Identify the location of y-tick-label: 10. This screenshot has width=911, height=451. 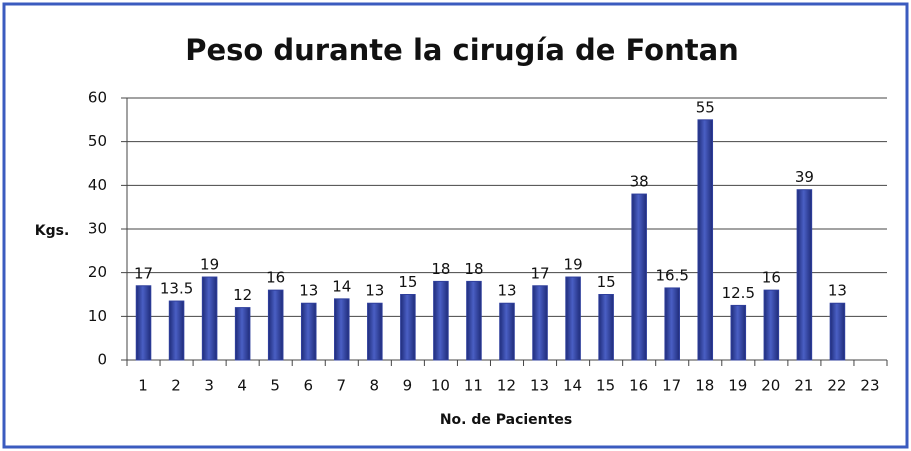
(97, 316).